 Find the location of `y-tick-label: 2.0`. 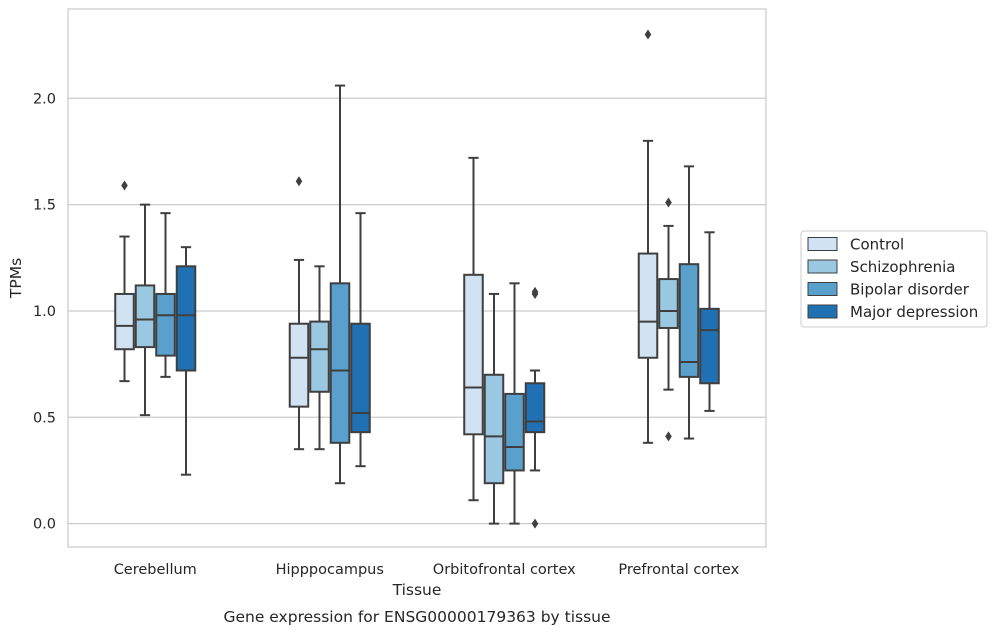

y-tick-label: 2.0 is located at coordinates (44, 99).